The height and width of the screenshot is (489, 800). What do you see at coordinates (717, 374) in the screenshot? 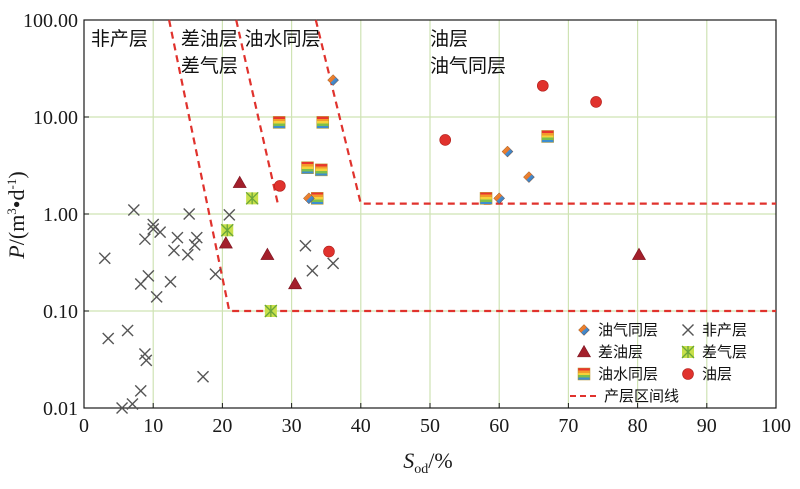
I see `legend-label: 油层` at bounding box center [717, 374].